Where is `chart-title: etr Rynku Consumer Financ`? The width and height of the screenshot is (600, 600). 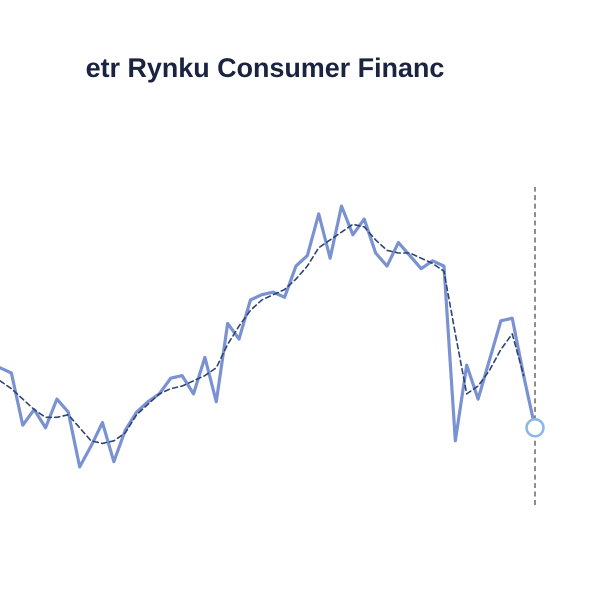
chart-title: etr Rynku Consumer Financ is located at coordinates (265, 70).